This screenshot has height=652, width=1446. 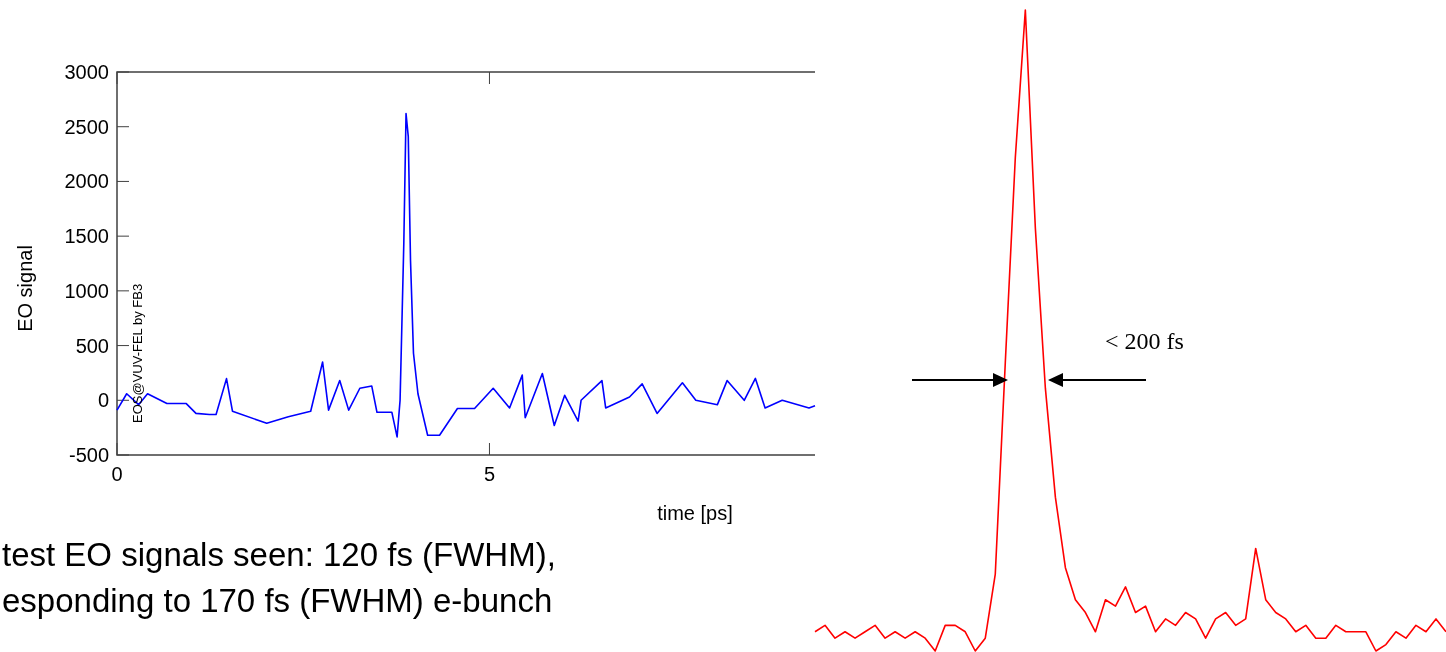 I want to click on text: esponding to 170 fs (FWHM) e-bunch, so click(x=277, y=600).